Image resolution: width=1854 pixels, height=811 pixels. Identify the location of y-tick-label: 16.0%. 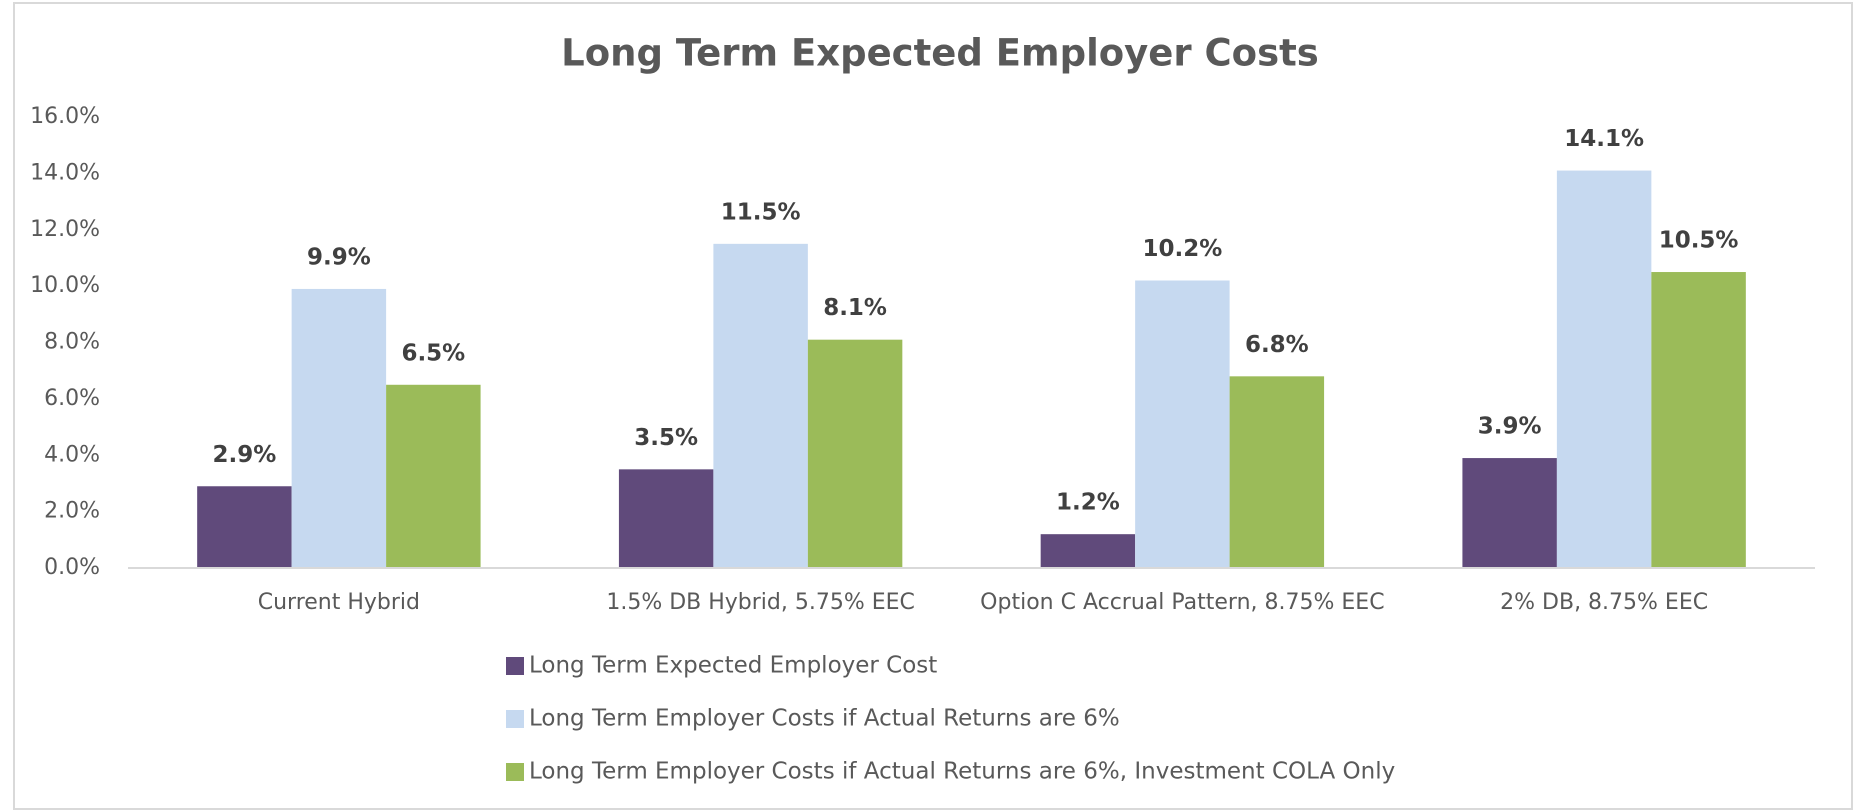
(65, 116).